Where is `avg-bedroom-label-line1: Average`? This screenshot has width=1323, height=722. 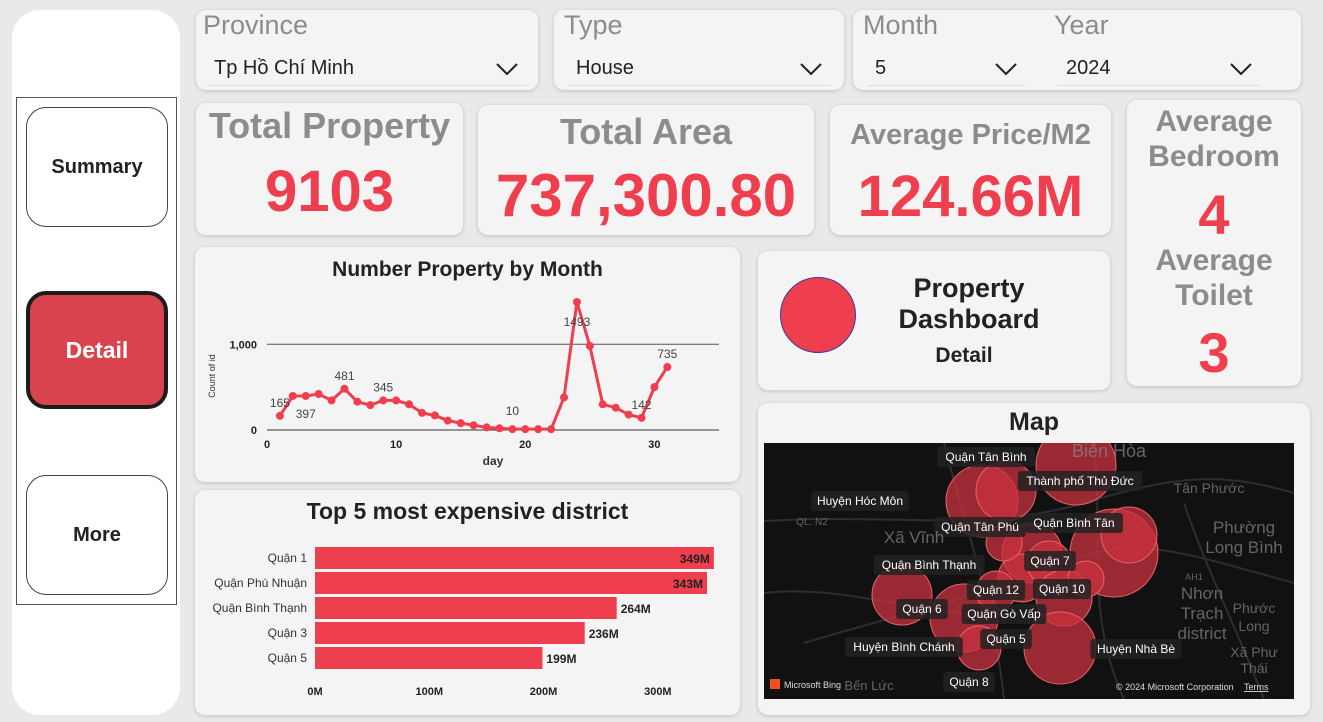 avg-bedroom-label-line1: Average is located at coordinates (1214, 121).